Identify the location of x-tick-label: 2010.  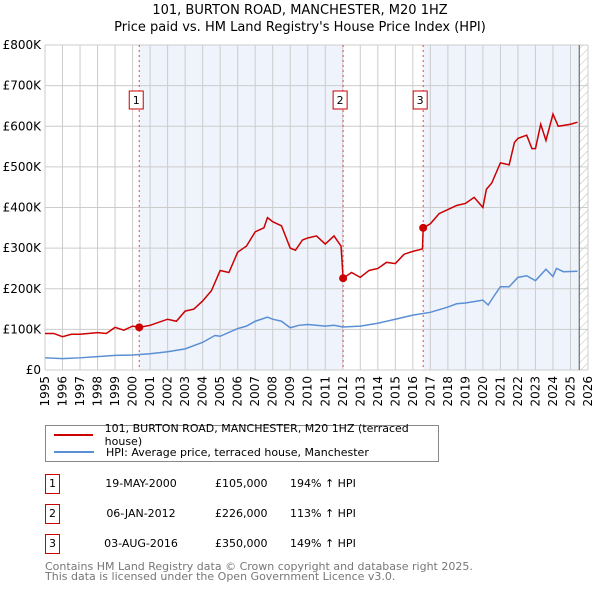
(308, 391).